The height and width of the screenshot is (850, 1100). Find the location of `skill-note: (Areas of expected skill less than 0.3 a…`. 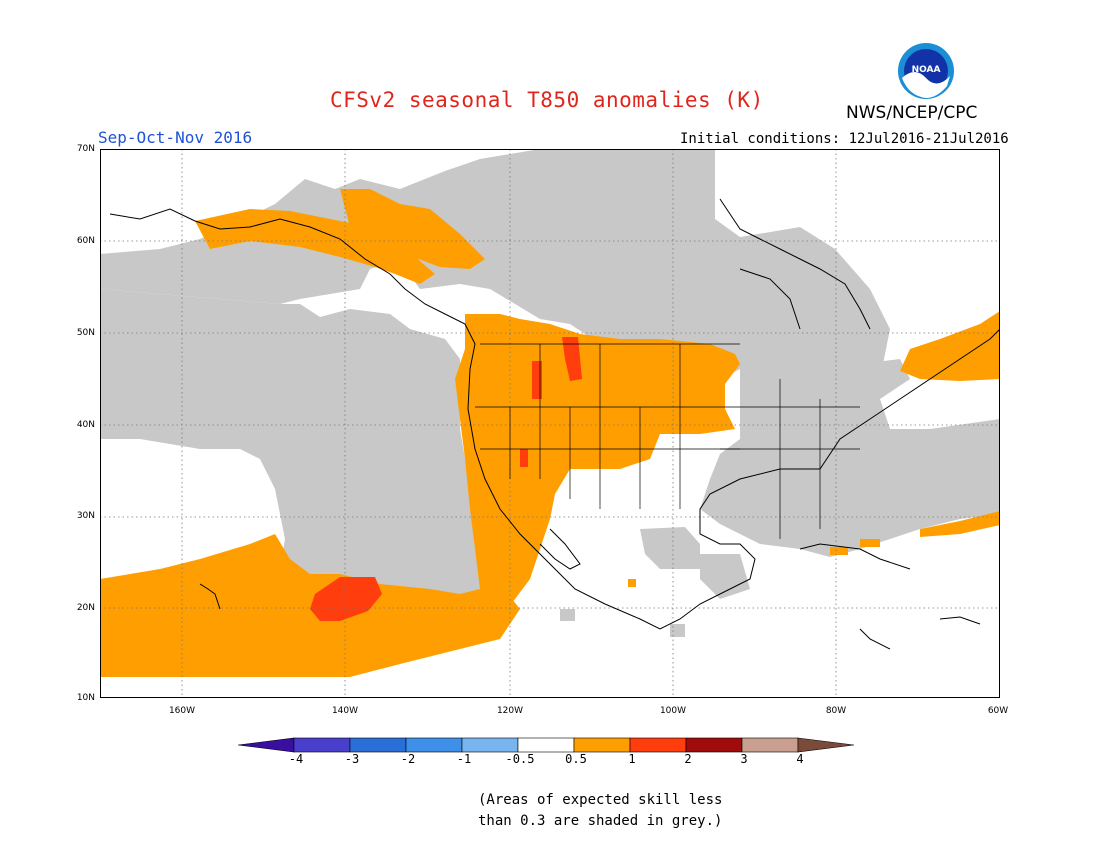

skill-note: (Areas of expected skill less than 0.3 a… is located at coordinates (600, 811).